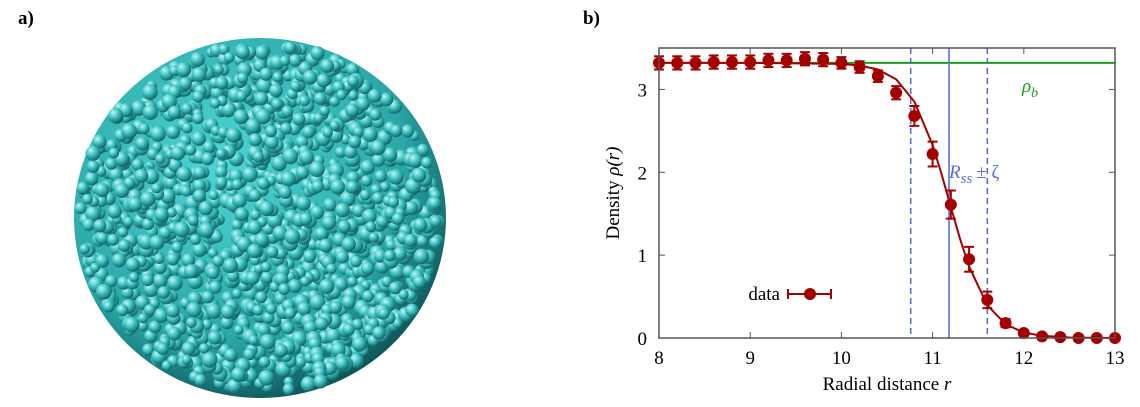  Describe the element at coordinates (1023, 358) in the screenshot. I see `x-tick-label: 12` at that location.